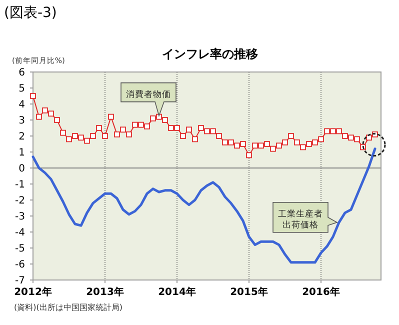 Image resolution: width=399 pixels, height=325 pixels. I want to click on y-tick-label: 4, so click(21, 105).